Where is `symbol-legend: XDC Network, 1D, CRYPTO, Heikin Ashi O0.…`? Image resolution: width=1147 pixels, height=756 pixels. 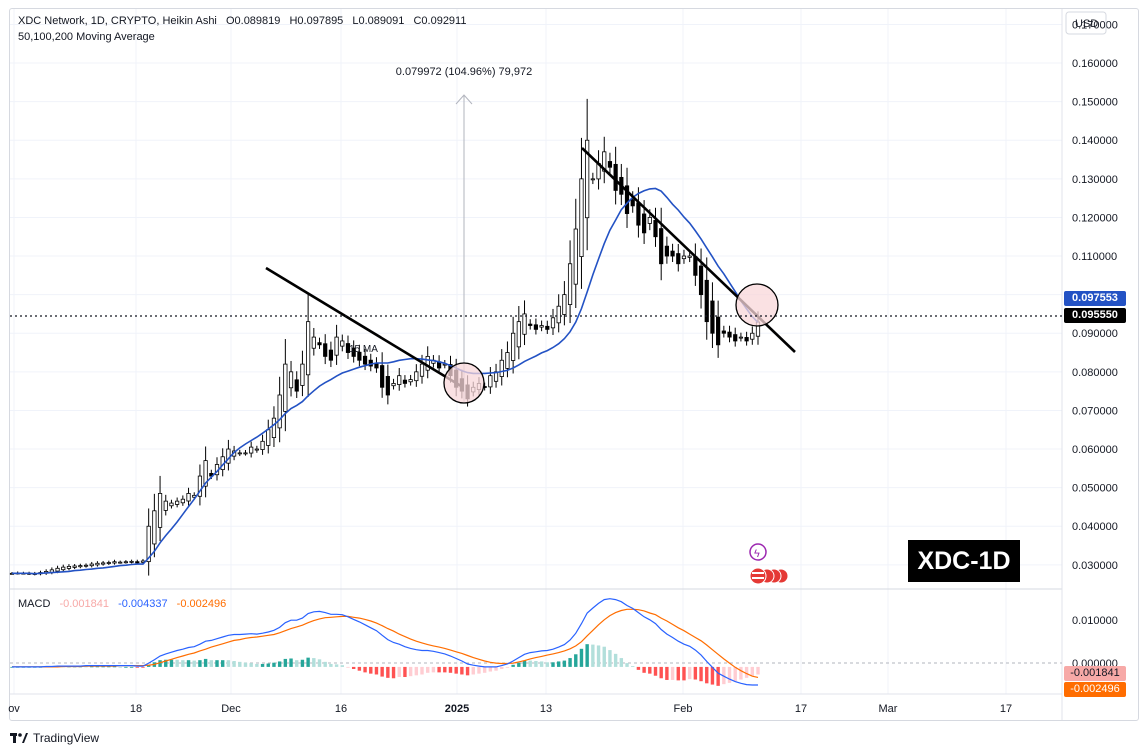
symbol-legend: XDC Network, 1D, CRYPTO, Heikin Ashi O0.… is located at coordinates (242, 21).